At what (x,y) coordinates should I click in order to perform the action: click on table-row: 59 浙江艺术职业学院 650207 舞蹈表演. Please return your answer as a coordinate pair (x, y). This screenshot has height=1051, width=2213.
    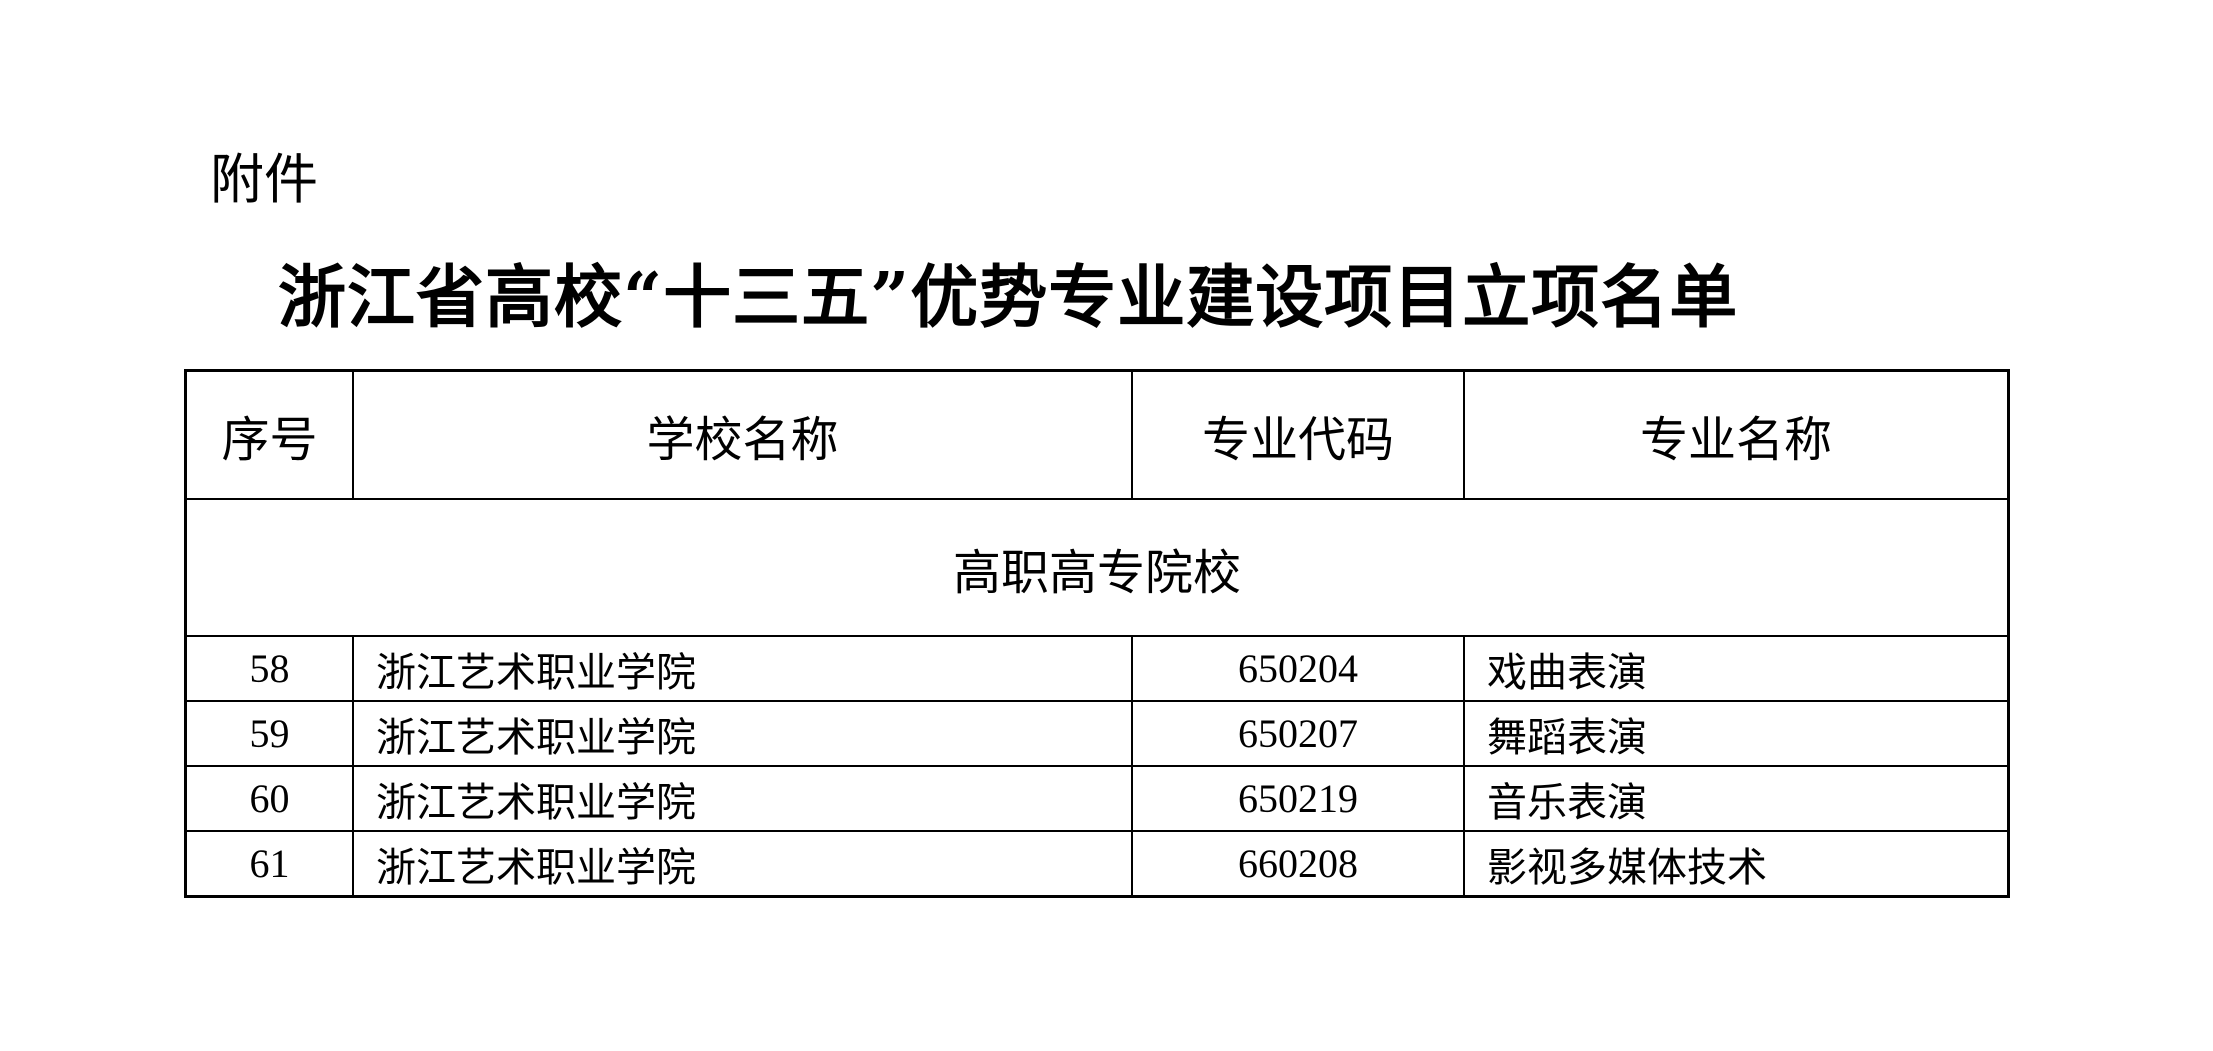
    Looking at the image, I should click on (1097, 733).